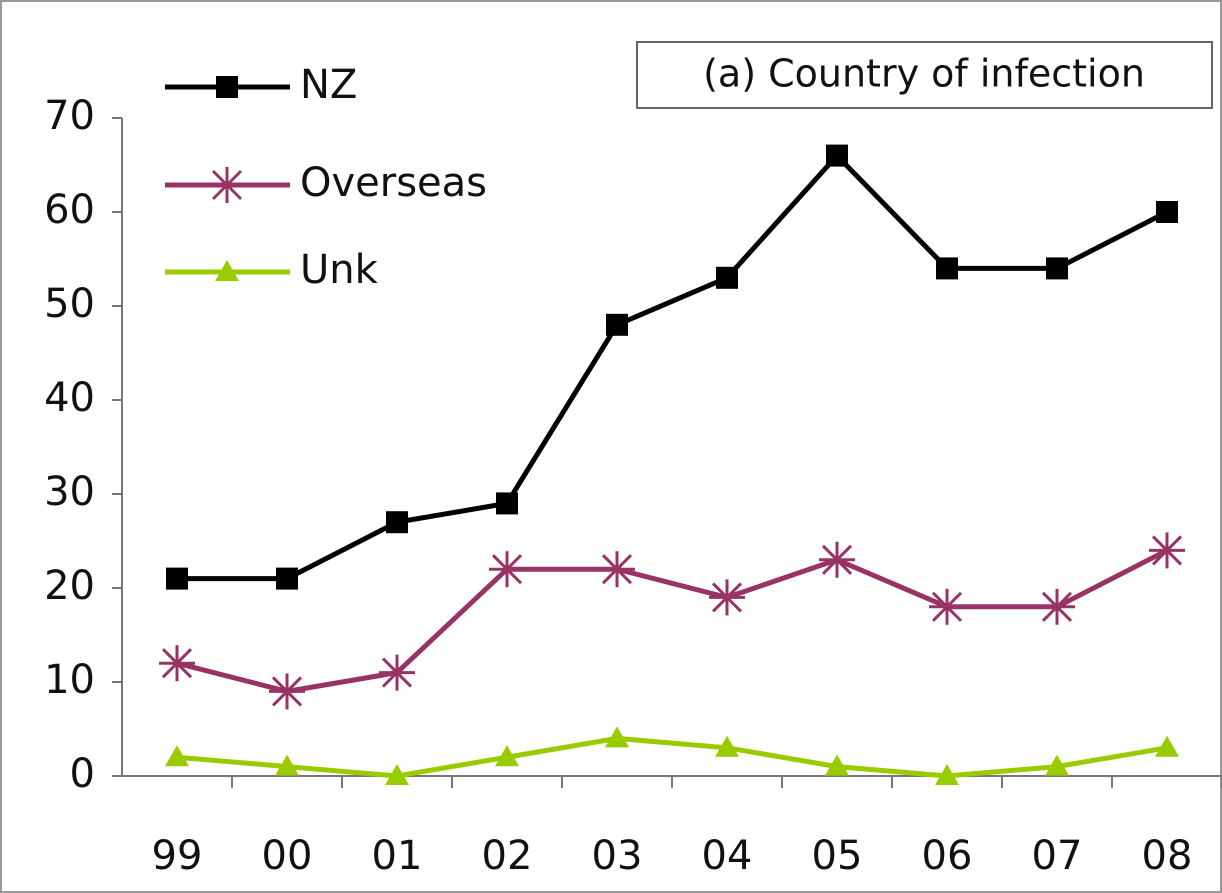  I want to click on title-box, so click(924, 75).